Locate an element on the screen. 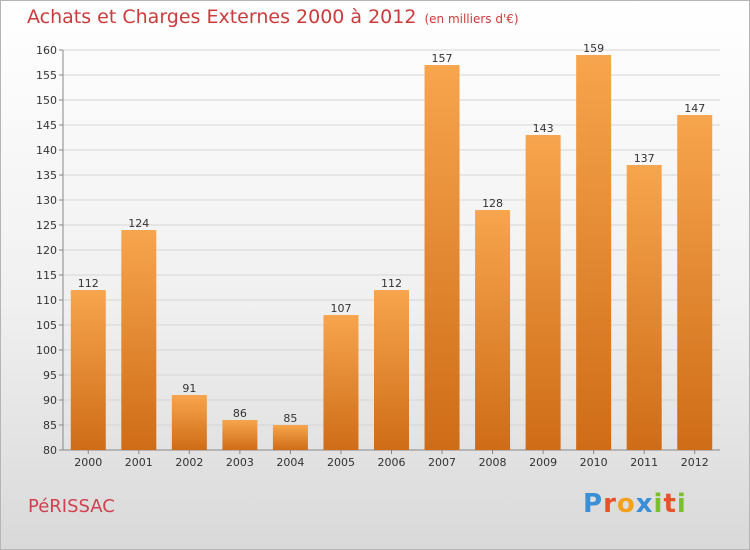 The height and width of the screenshot is (550, 750). y-tick-label: 135 is located at coordinates (46, 175).